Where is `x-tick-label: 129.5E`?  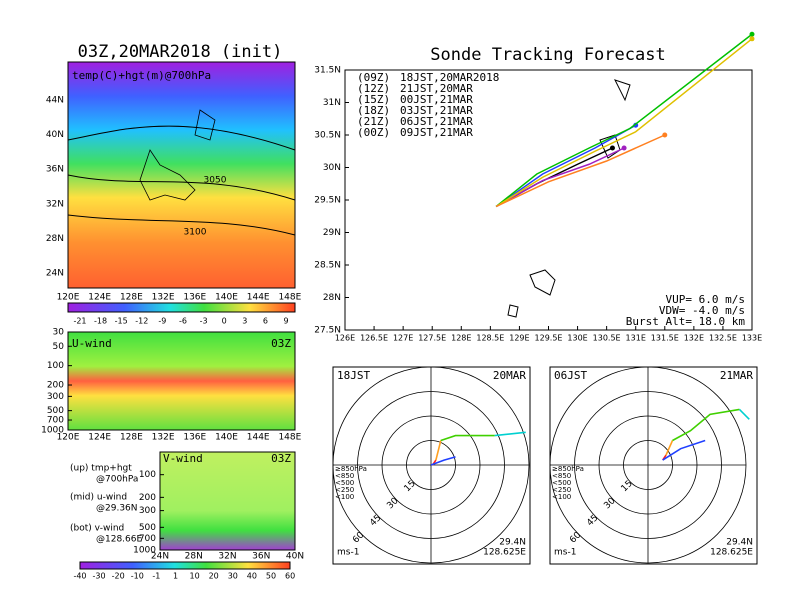
x-tick-label: 129.5E is located at coordinates (549, 338).